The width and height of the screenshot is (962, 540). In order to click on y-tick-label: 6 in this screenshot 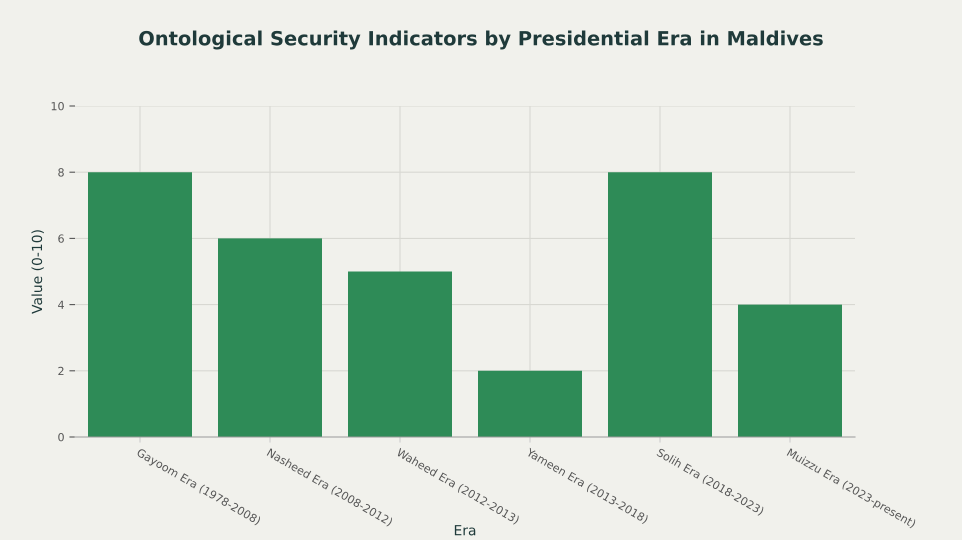, I will do `click(61, 238)`.